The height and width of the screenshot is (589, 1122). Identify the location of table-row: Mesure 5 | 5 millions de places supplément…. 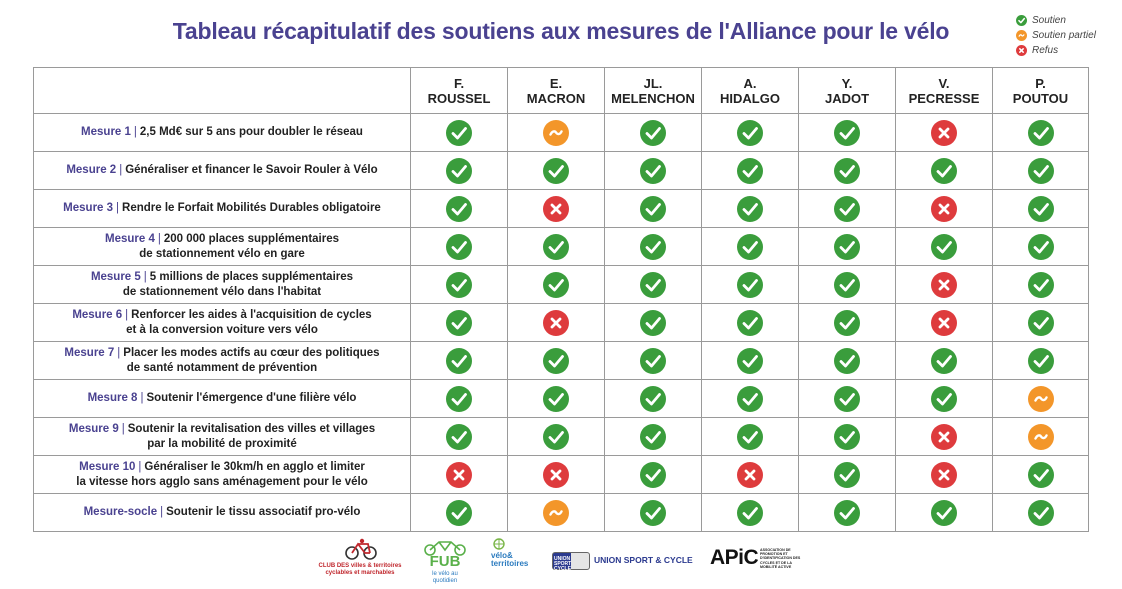
(561, 284).